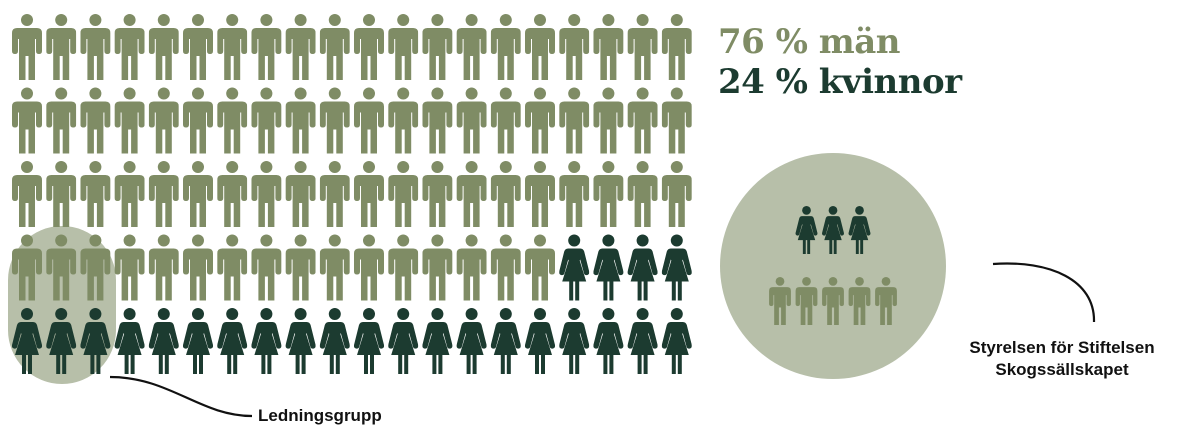 Image resolution: width=1189 pixels, height=430 pixels. I want to click on board-label: Styrelsen för Stiftelsen Skogssällskapet, so click(1062, 359).